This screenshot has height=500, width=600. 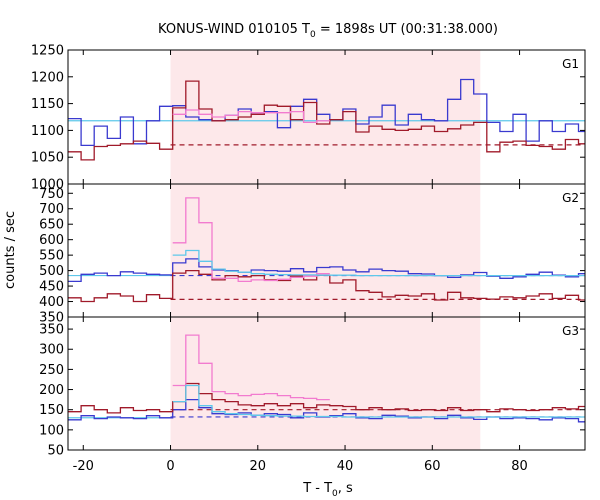 I want to click on y-tick-label: 550, so click(x=51, y=256).